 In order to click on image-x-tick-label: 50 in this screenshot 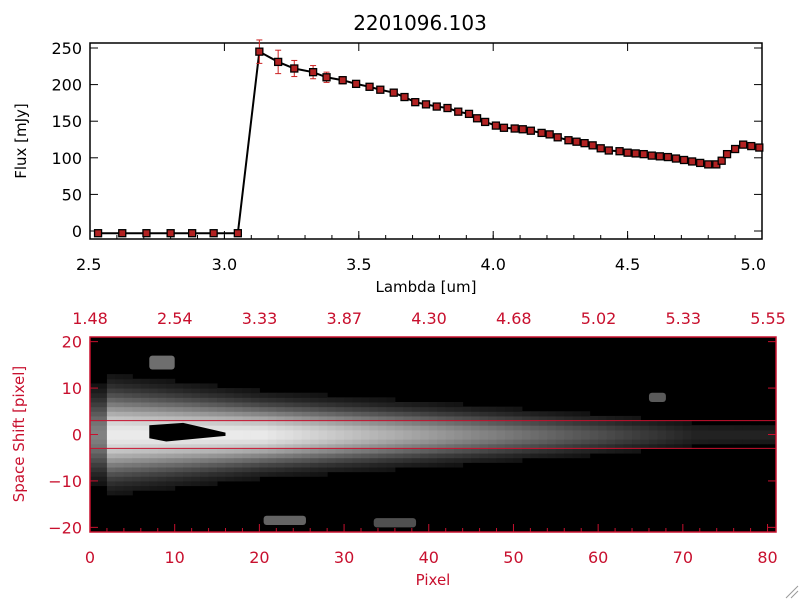, I will do `click(513, 557)`.